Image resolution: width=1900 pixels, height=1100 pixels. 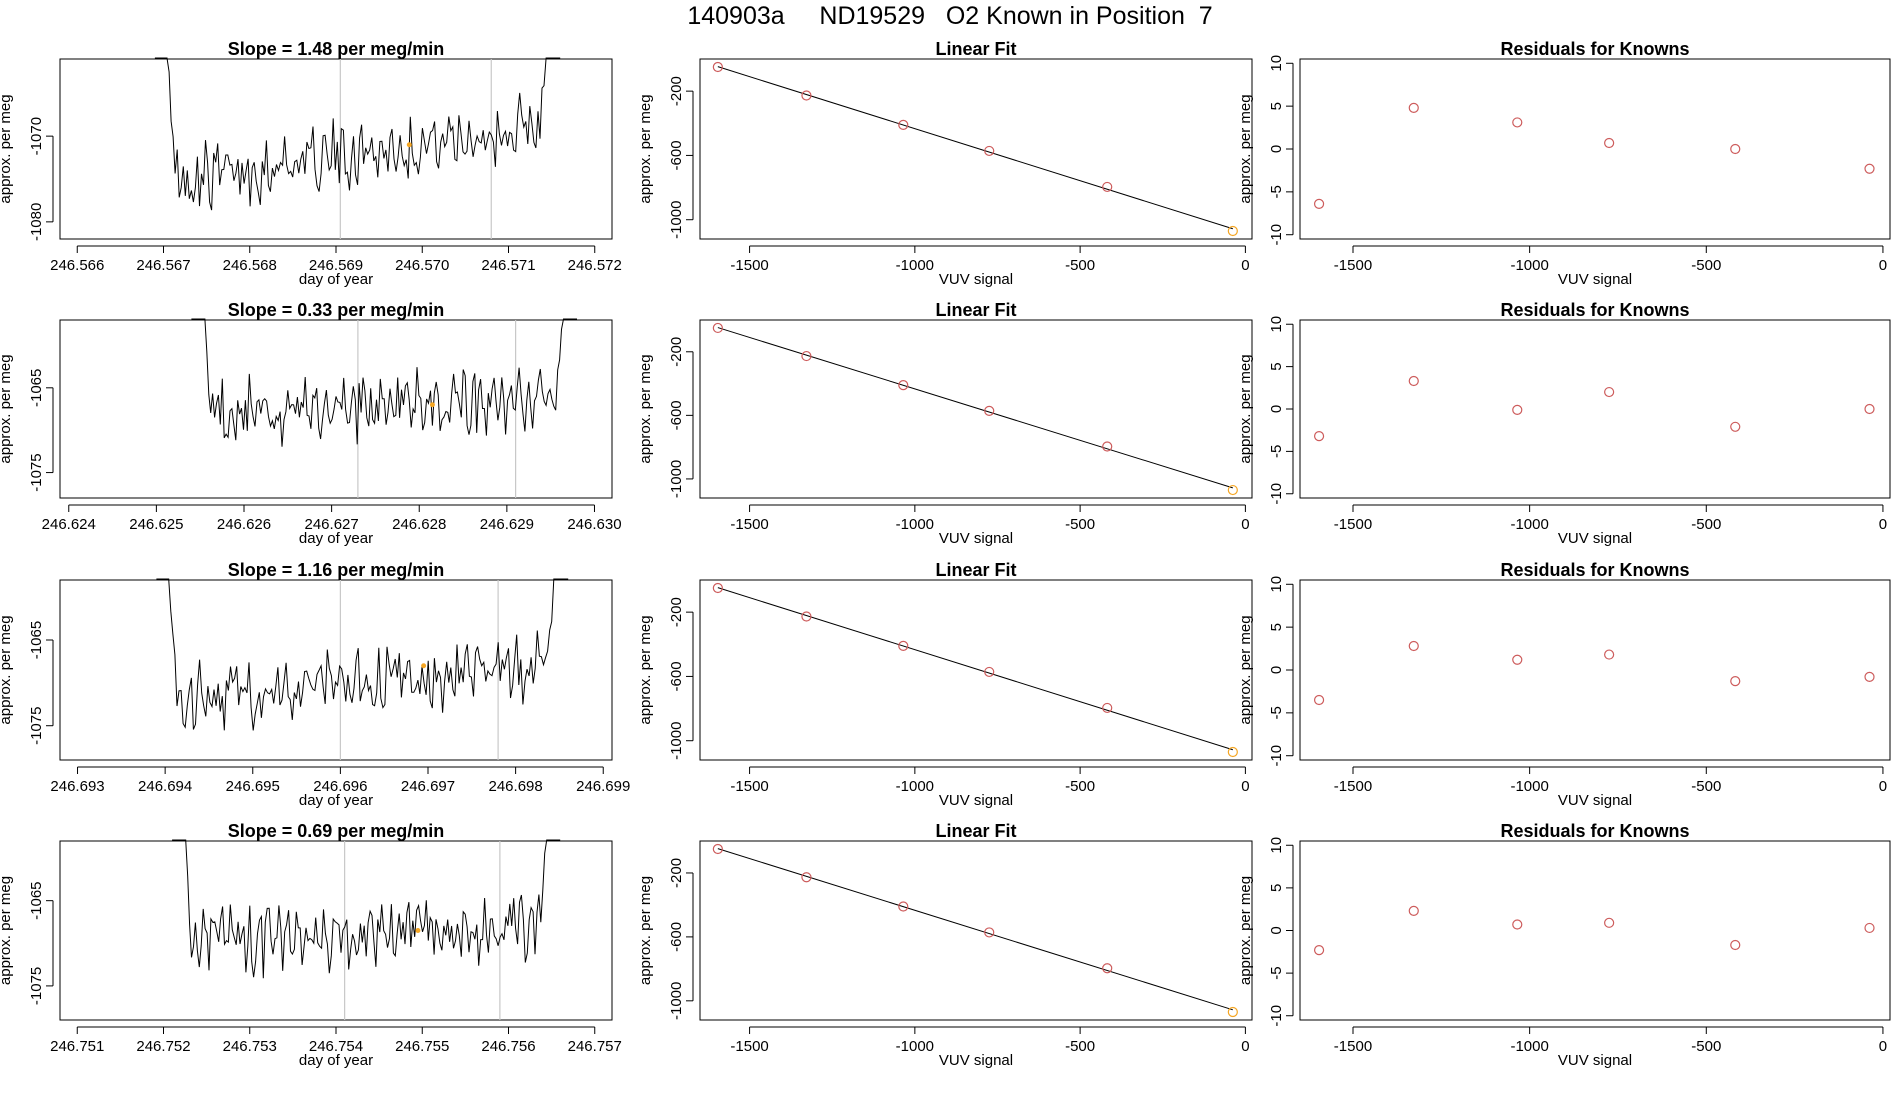 I want to click on panel-3-3-x-axis-label: VUV signal, so click(x=1595, y=800).